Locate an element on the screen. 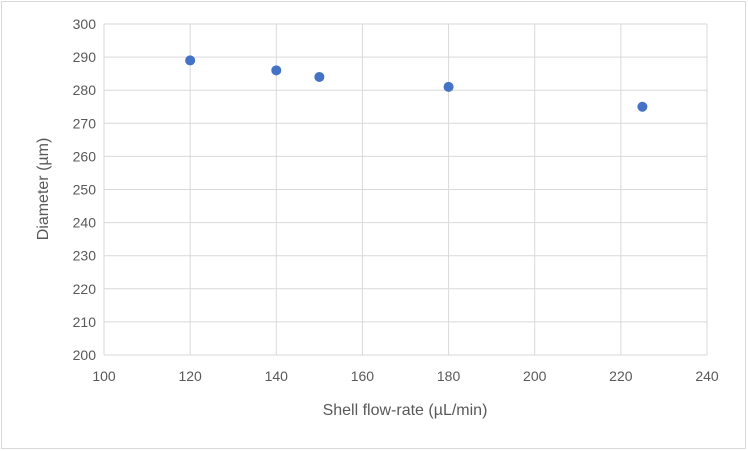 The image size is (748, 451). x-tick-label: 220 is located at coordinates (621, 376).